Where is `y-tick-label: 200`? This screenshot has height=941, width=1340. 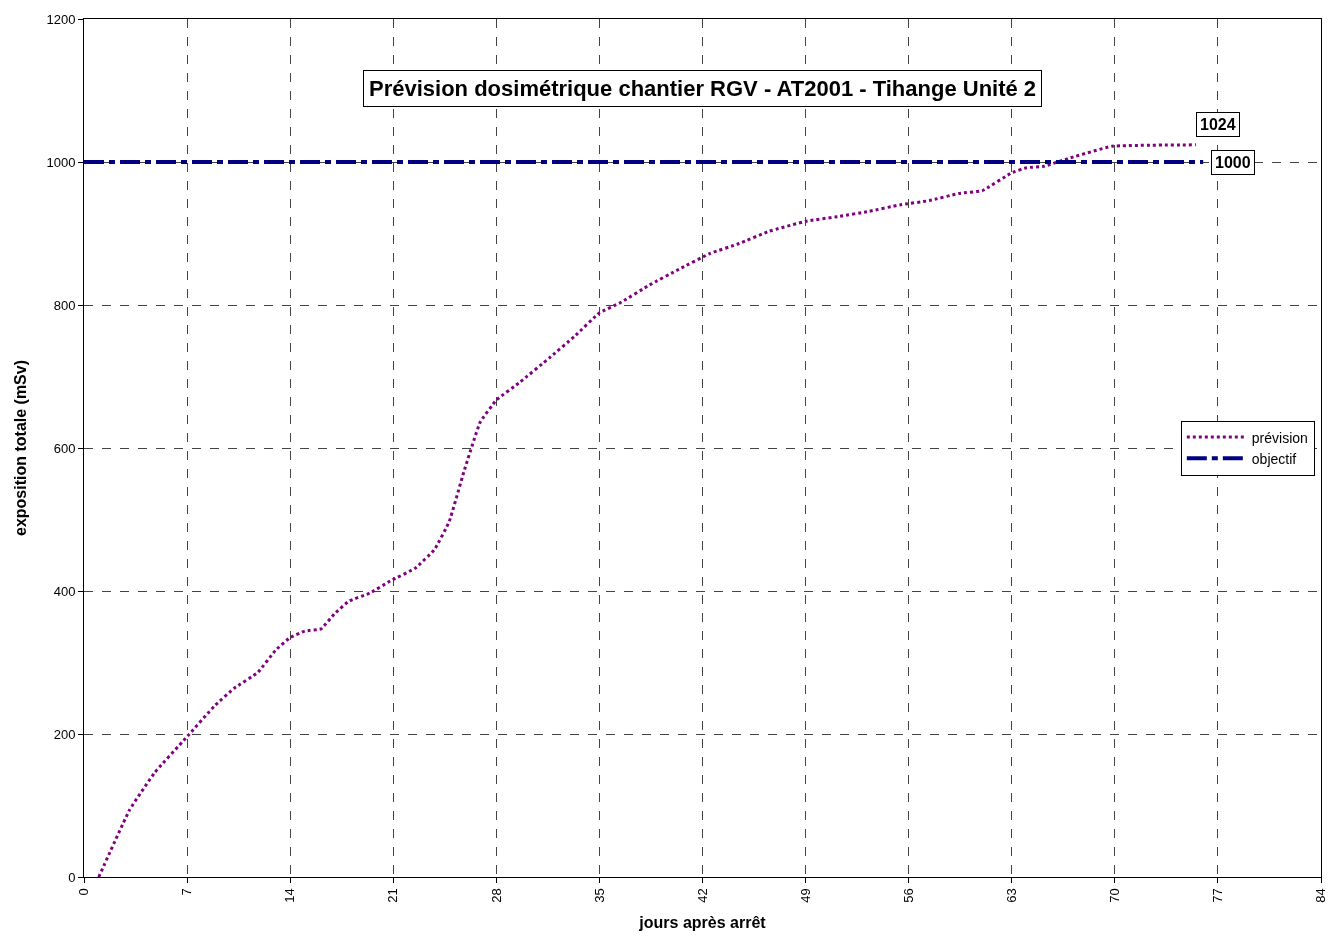
y-tick-label: 200 is located at coordinates (64, 734).